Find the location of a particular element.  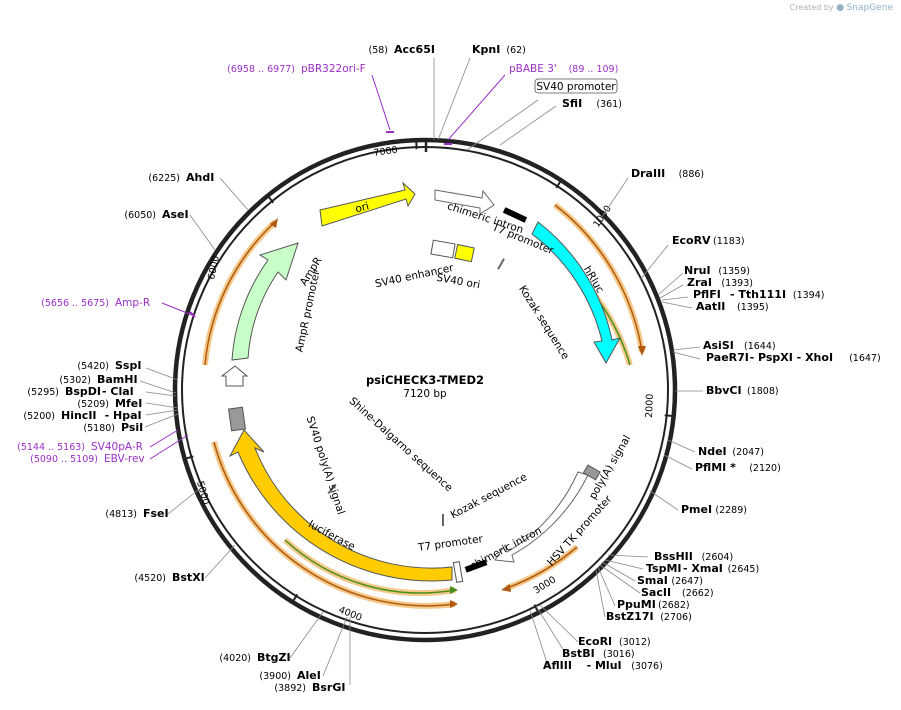

enzyme-name: SspI is located at coordinates (128, 365).